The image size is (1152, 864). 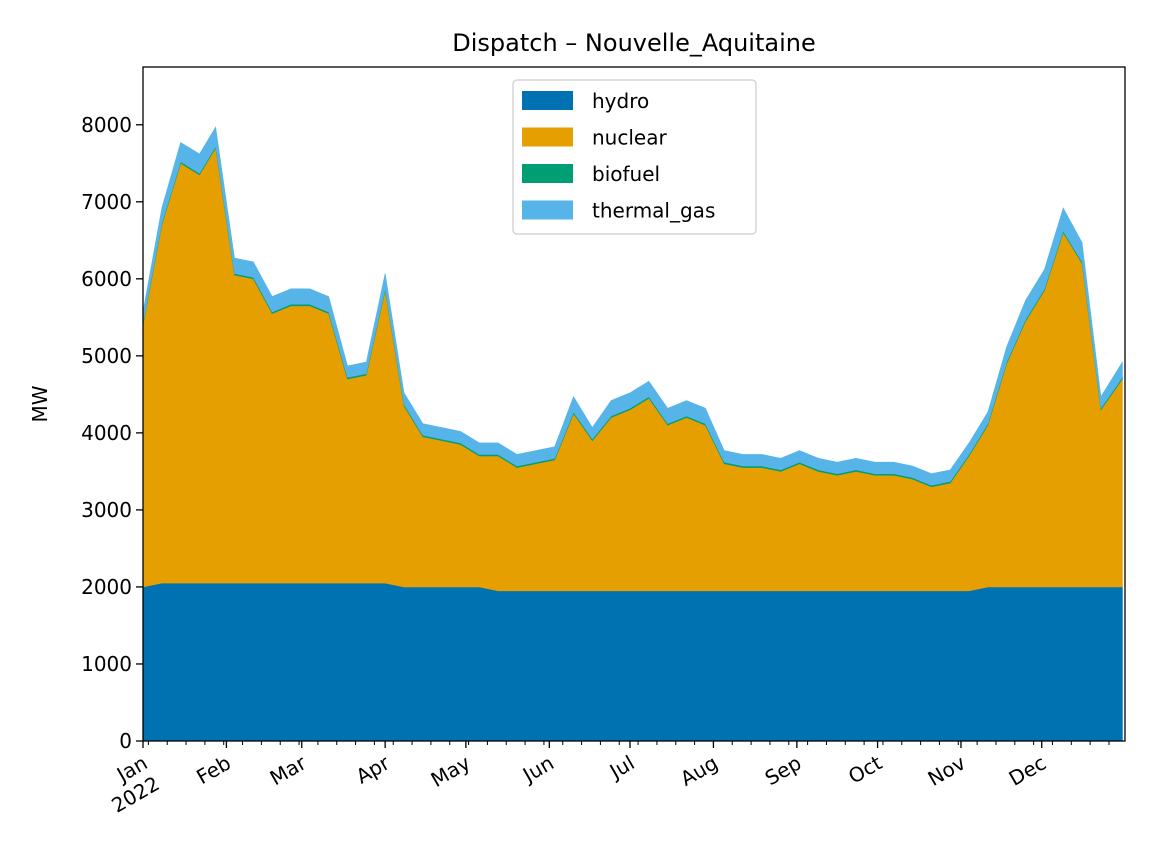 I want to click on legend-label-nuclear: nuclear, so click(x=629, y=138).